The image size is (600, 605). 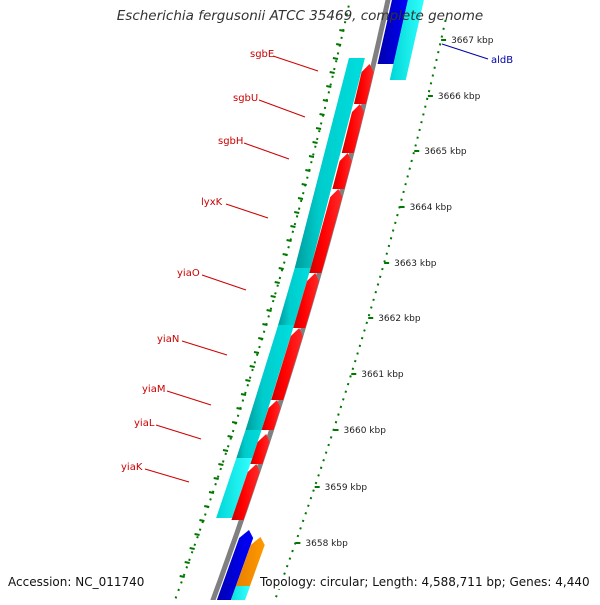 I want to click on kbp-tick-label: 3665 kbp, so click(x=445, y=152).